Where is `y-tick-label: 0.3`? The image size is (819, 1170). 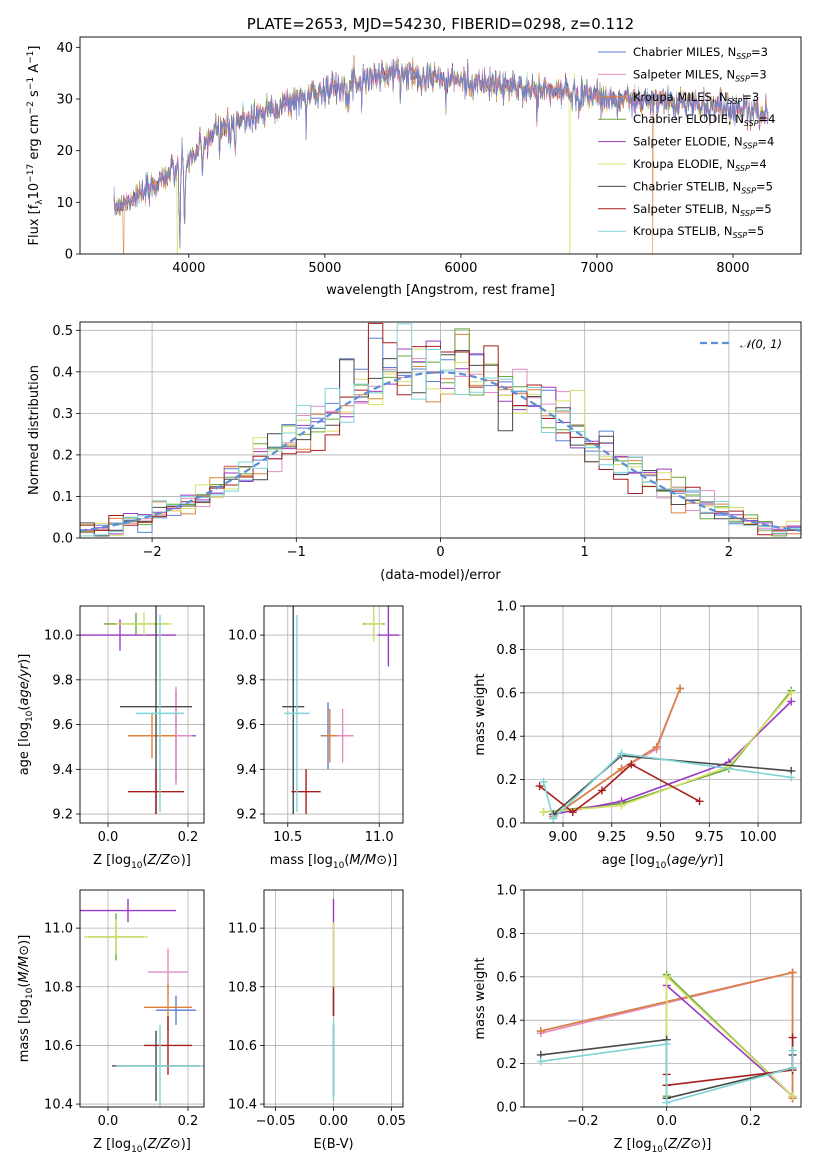
y-tick-label: 0.3 is located at coordinates (62, 414).